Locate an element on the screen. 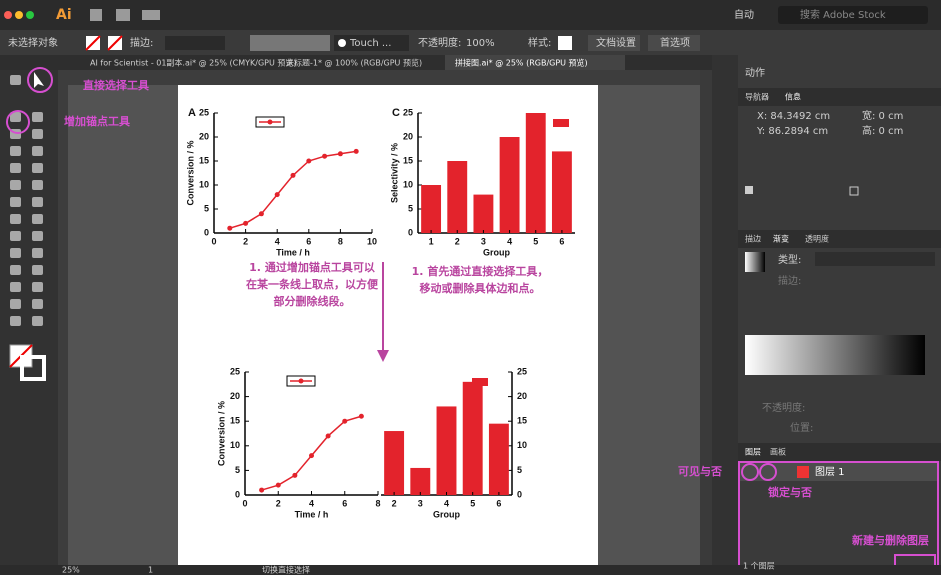 The width and height of the screenshot is (941, 575). tab: 拼接图.ai* @ 25% (RGB/GPU 预览) is located at coordinates (521, 63).